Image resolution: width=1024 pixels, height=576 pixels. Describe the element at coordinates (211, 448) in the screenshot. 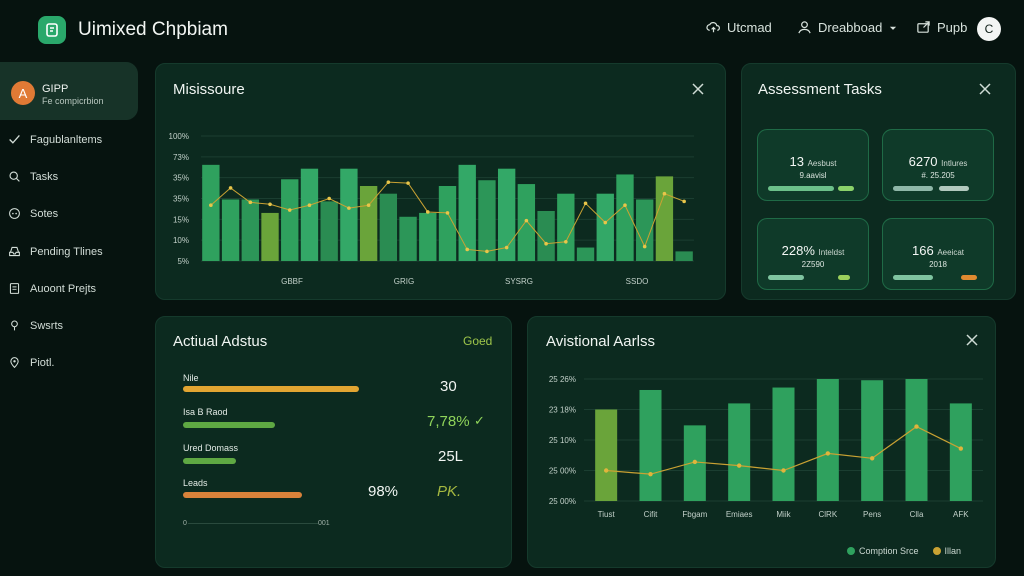

I see `progress-label: Ured Domass` at that location.